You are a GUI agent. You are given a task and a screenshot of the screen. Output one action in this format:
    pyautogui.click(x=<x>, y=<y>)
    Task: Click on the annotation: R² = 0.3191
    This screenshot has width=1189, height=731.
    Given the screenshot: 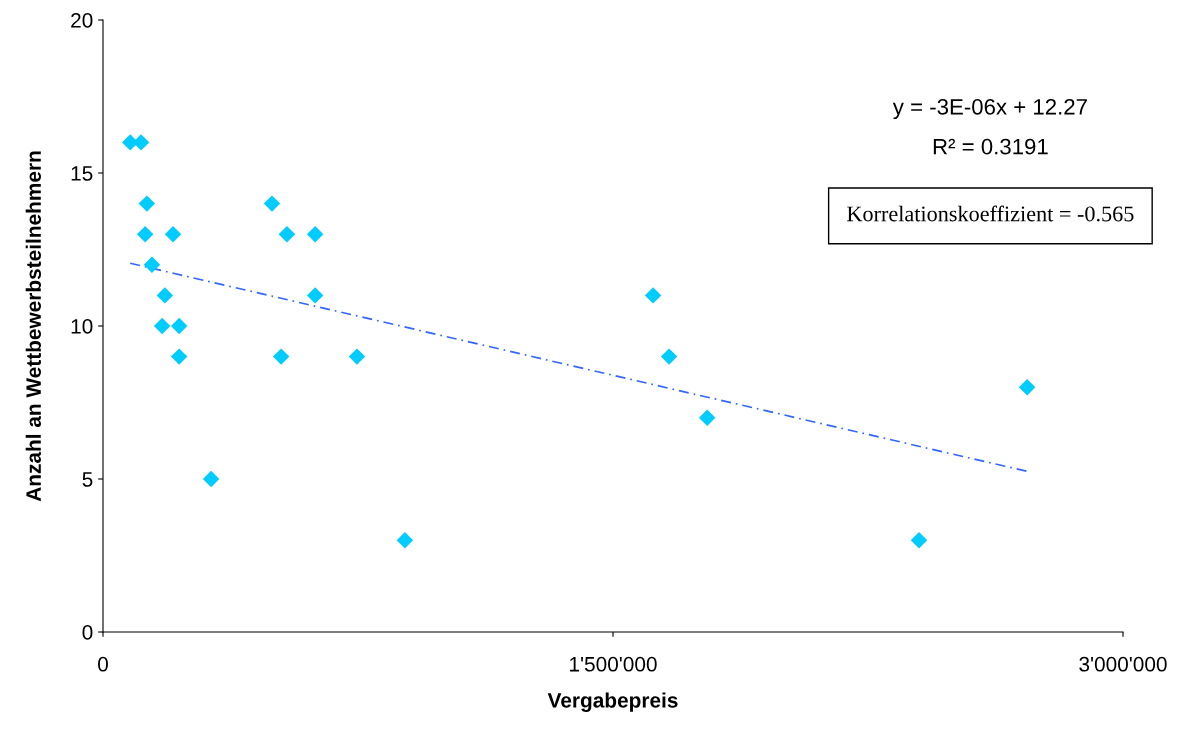 What is the action you would take?
    pyautogui.click(x=990, y=146)
    